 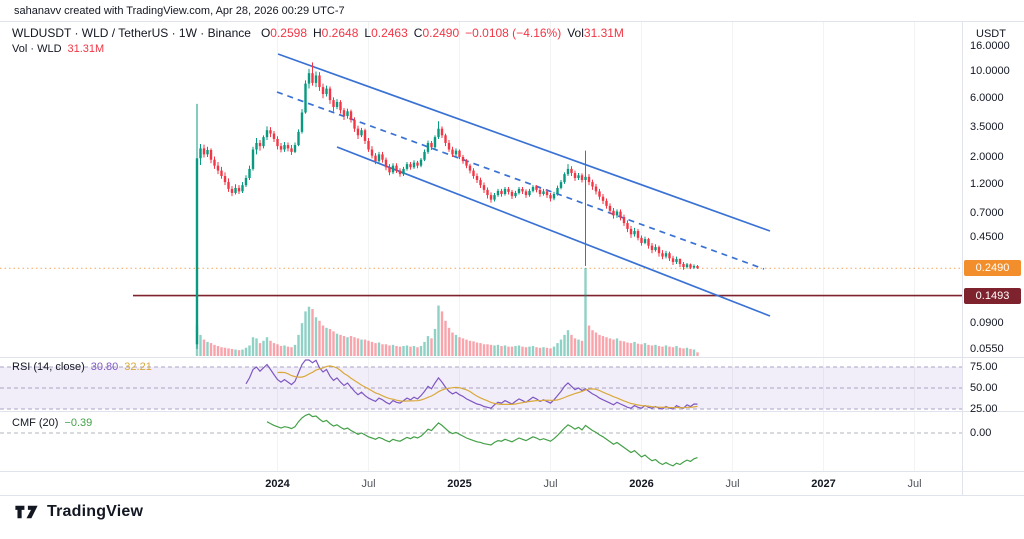 I want to click on price-tick-label: 0.0550, so click(x=987, y=348).